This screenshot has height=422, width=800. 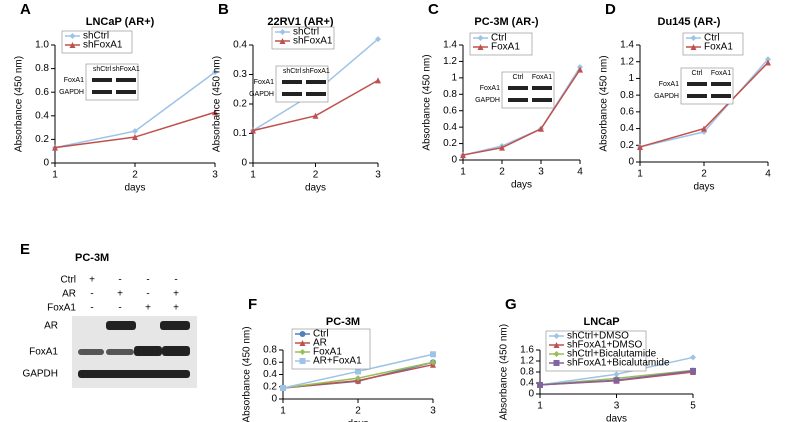 What do you see at coordinates (25, 9) in the screenshot?
I see `panel-label: A` at bounding box center [25, 9].